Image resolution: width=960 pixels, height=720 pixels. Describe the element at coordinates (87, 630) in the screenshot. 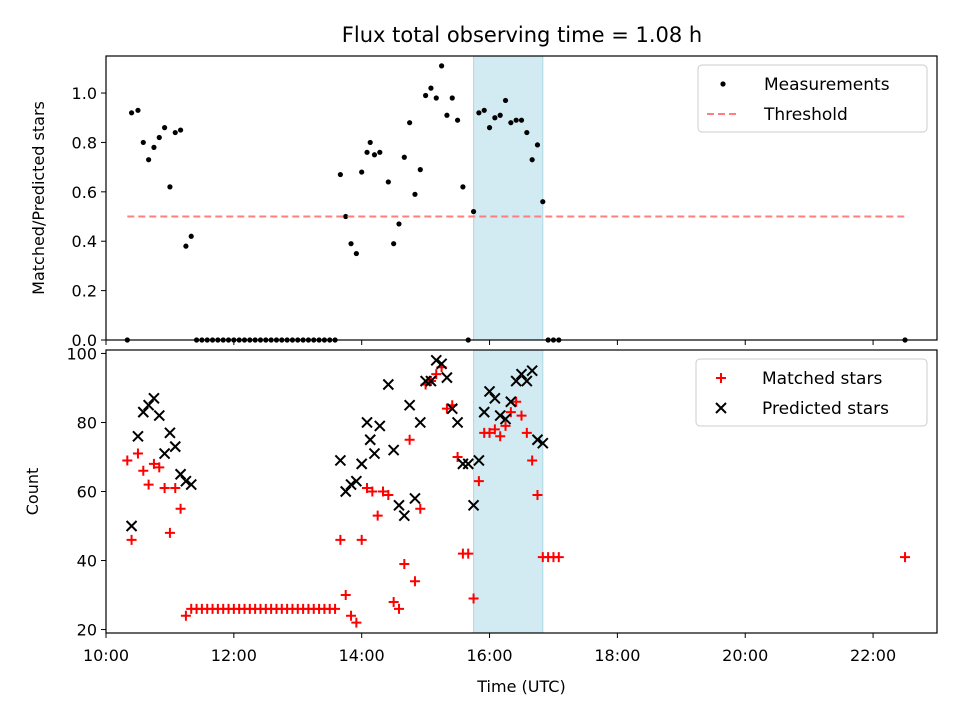

I see `y-tick-label: 20` at that location.